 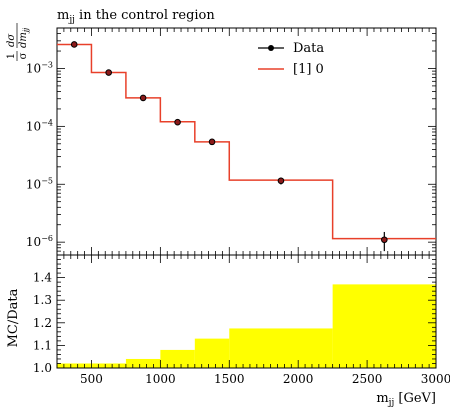 What do you see at coordinates (71, 20) in the screenshot?
I see `title-sub: jj` at bounding box center [71, 20].